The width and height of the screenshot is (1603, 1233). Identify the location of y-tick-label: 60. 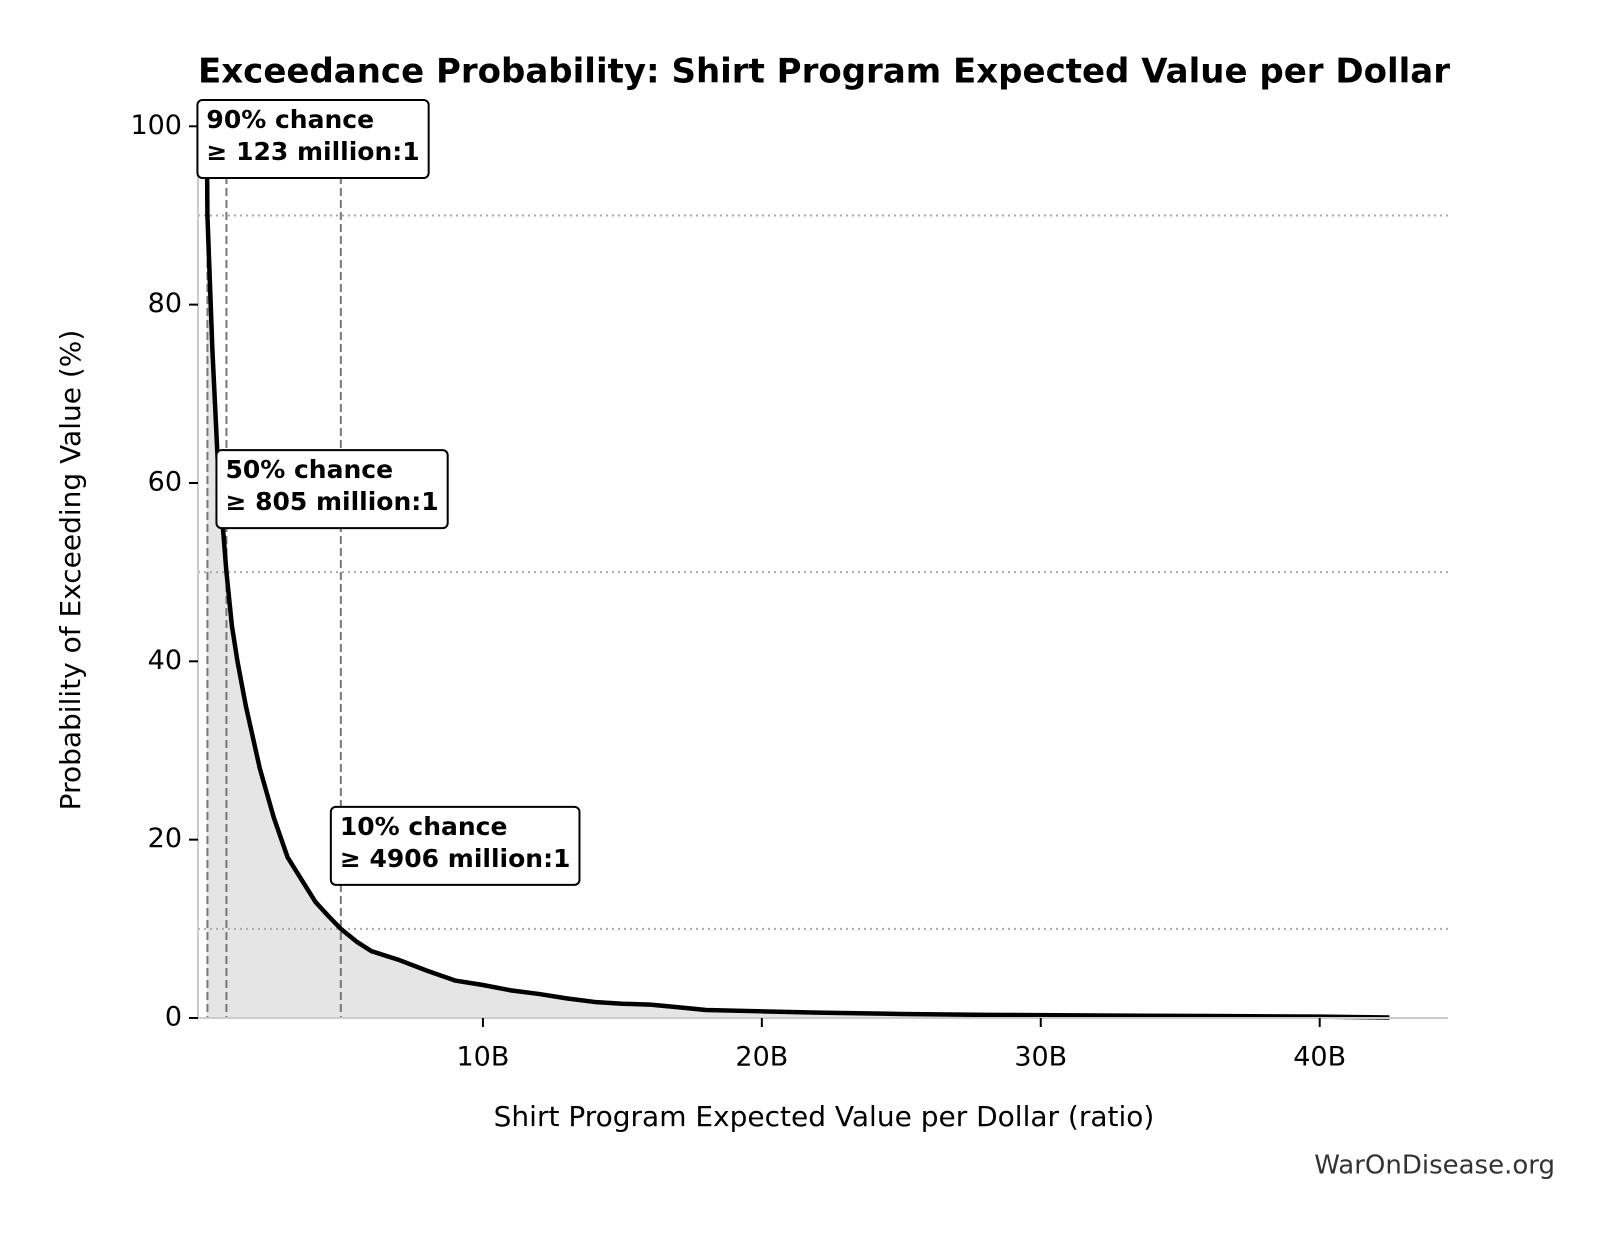
(165, 481).